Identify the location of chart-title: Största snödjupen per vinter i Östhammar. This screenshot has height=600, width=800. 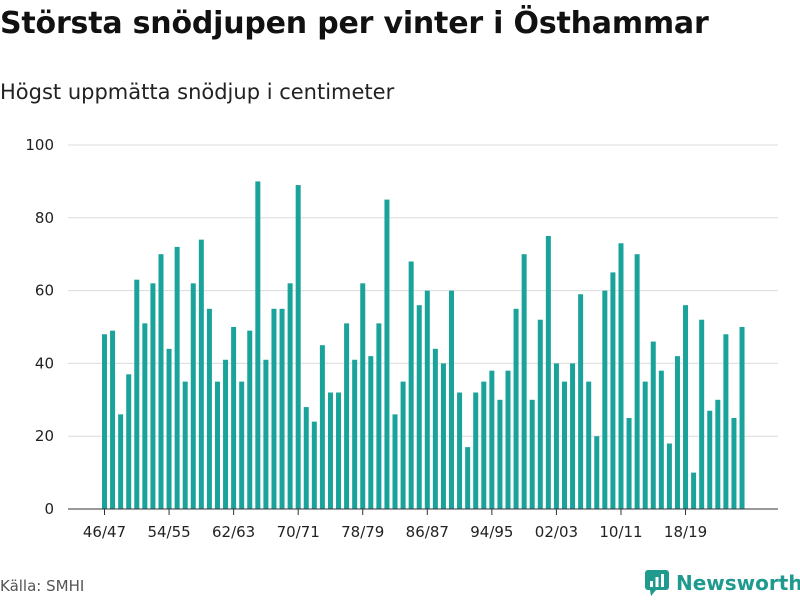
(354, 23).